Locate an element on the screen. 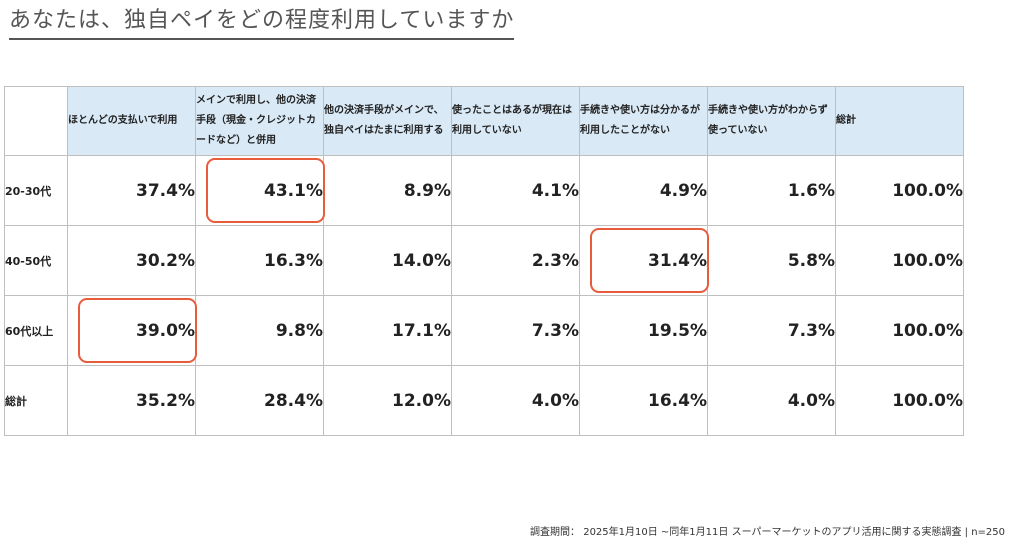  column-header: 手続きや使い方がわからず使っていない is located at coordinates (771, 121).